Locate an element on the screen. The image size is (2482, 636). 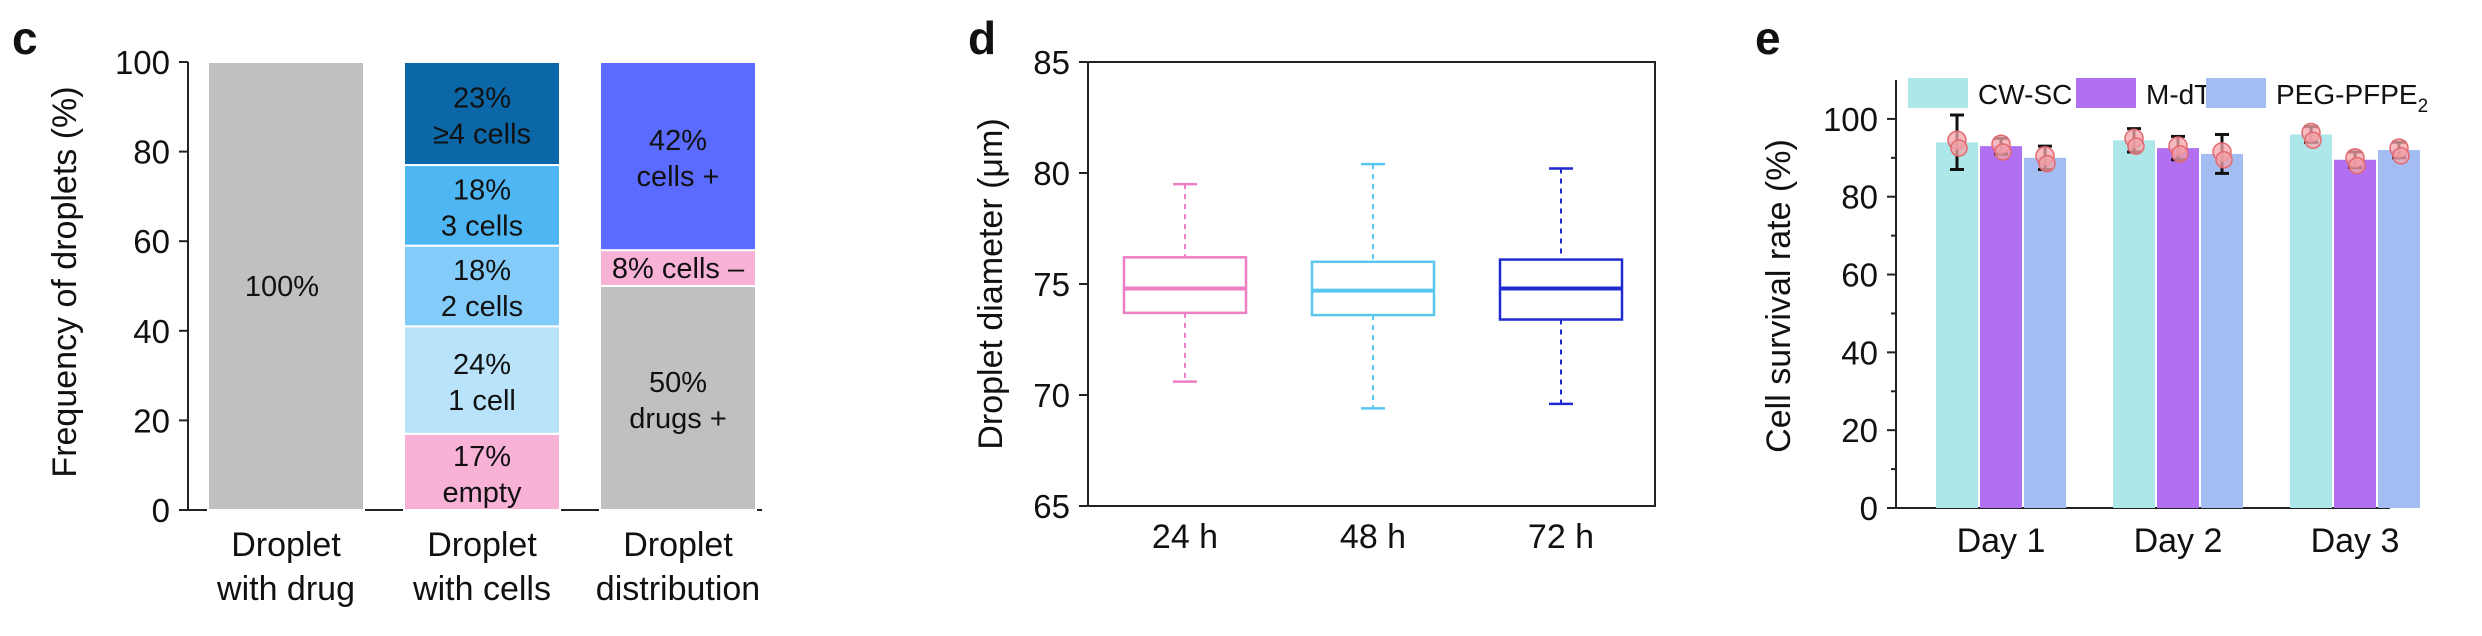
panel-e-x-tick-label: Day 1 is located at coordinates (2001, 541).